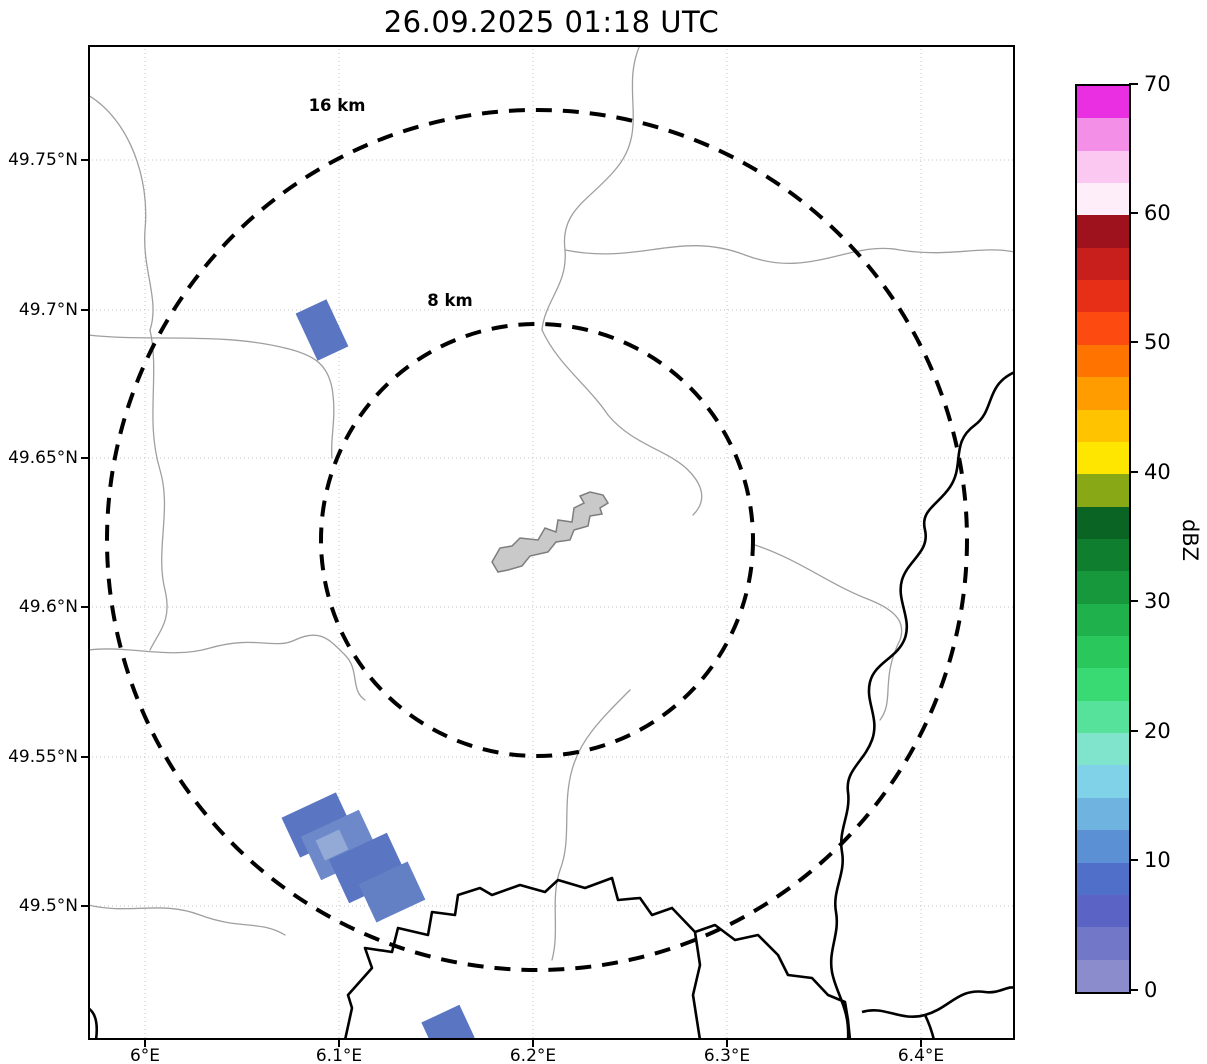 This screenshot has width=1207, height=1064. I want to click on colorbar-tick-label: 60, so click(1157, 213).